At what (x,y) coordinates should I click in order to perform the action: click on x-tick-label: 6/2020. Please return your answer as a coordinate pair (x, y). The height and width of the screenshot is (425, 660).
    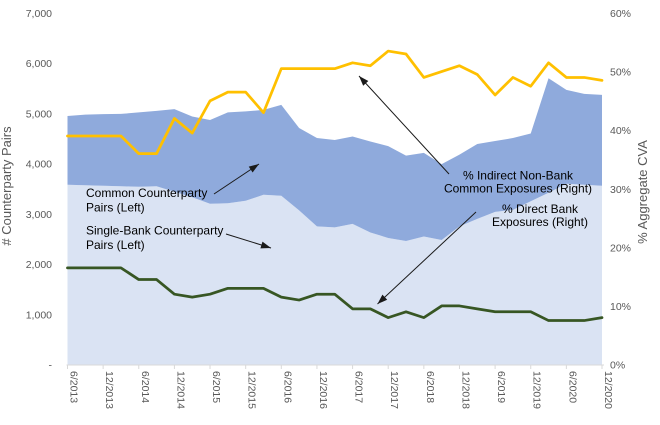
    Looking at the image, I should click on (572, 387).